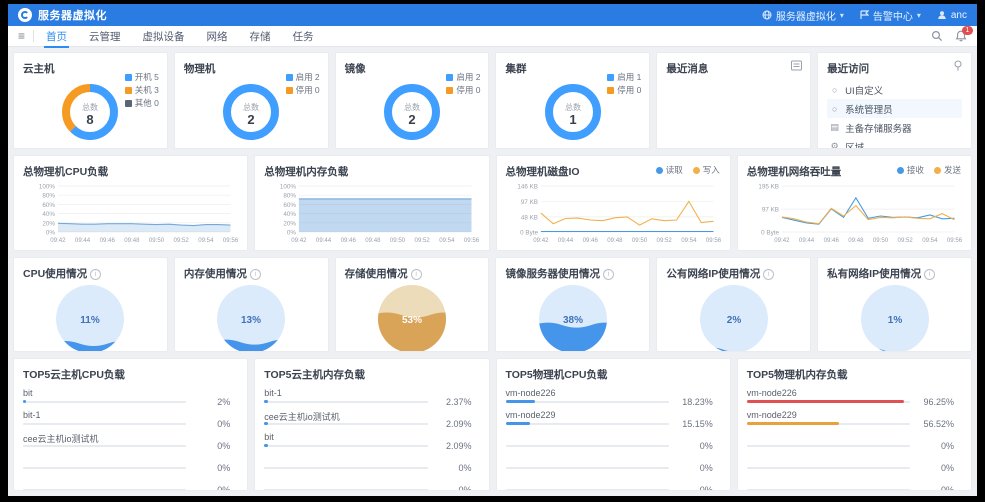  I want to click on card-title: CPU使用情况, so click(55, 274).